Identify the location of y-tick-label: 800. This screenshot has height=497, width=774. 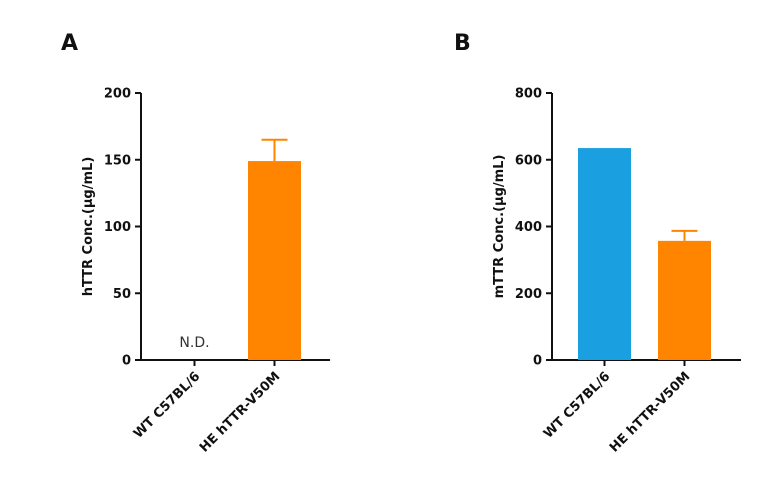
(528, 94).